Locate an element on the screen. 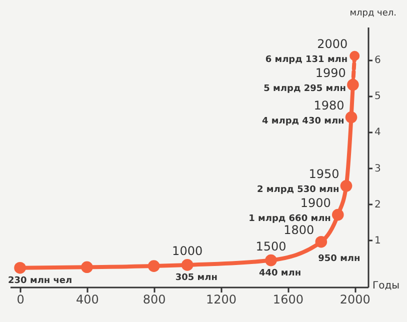 The width and height of the screenshot is (407, 322). y-tick-label: 1 is located at coordinates (377, 241).